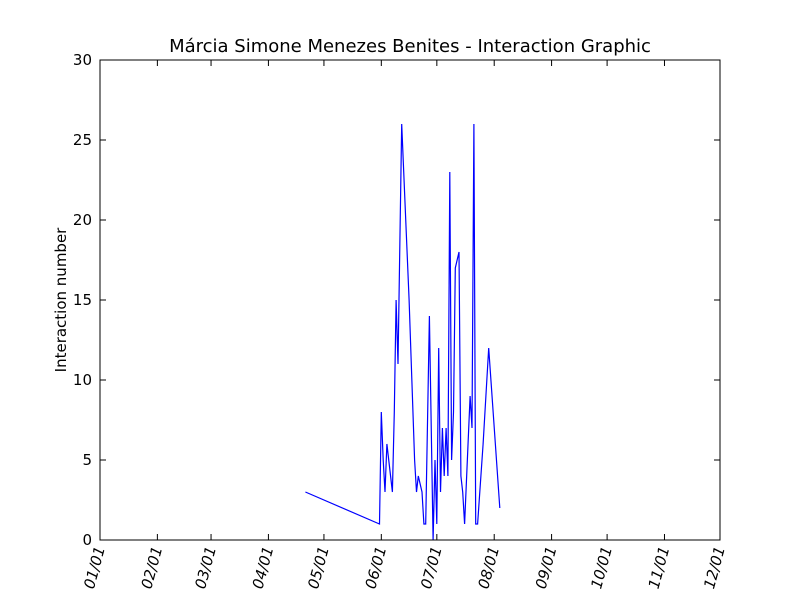  What do you see at coordinates (263, 567) in the screenshot?
I see `x-tick-label: 04/01` at bounding box center [263, 567].